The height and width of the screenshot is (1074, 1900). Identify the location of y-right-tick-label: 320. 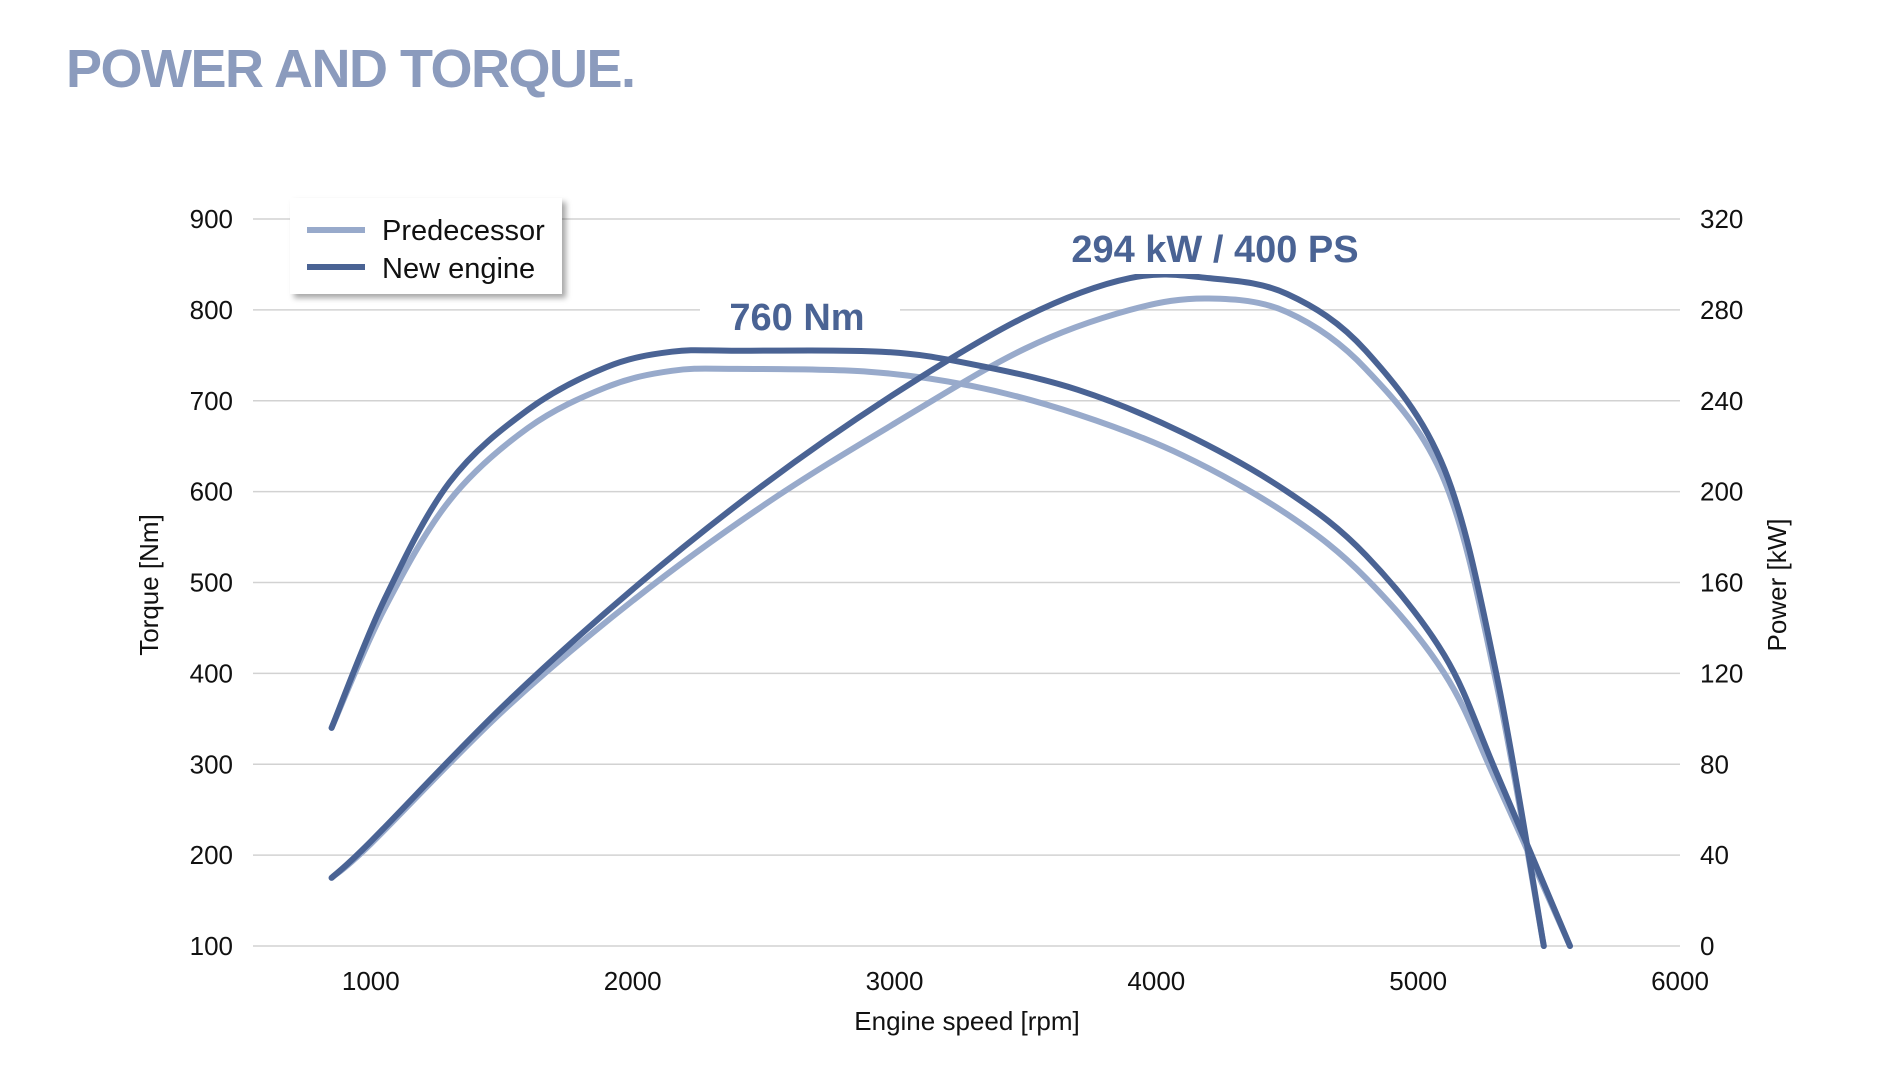
(1721, 219).